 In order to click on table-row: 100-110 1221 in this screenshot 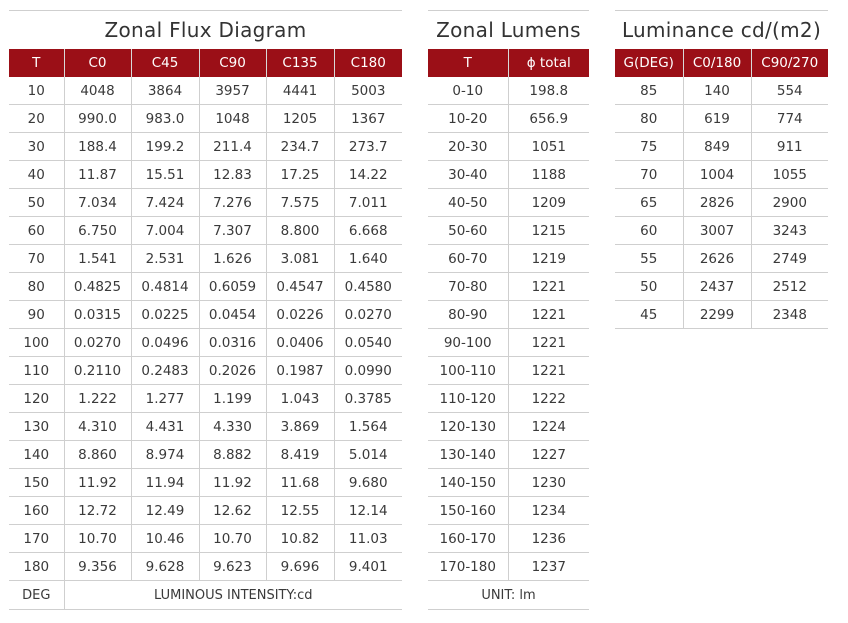, I will do `click(508, 370)`.